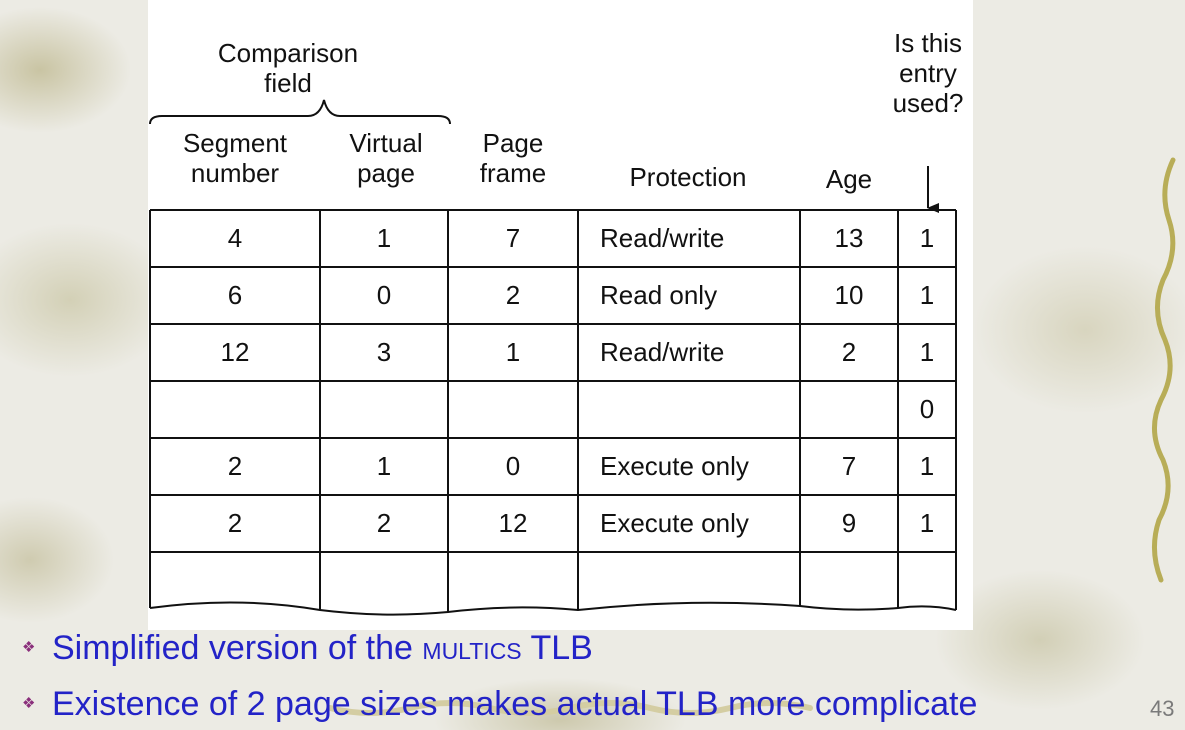 This screenshot has width=1185, height=730. I want to click on entry-used-label-line: entry, so click(928, 73).